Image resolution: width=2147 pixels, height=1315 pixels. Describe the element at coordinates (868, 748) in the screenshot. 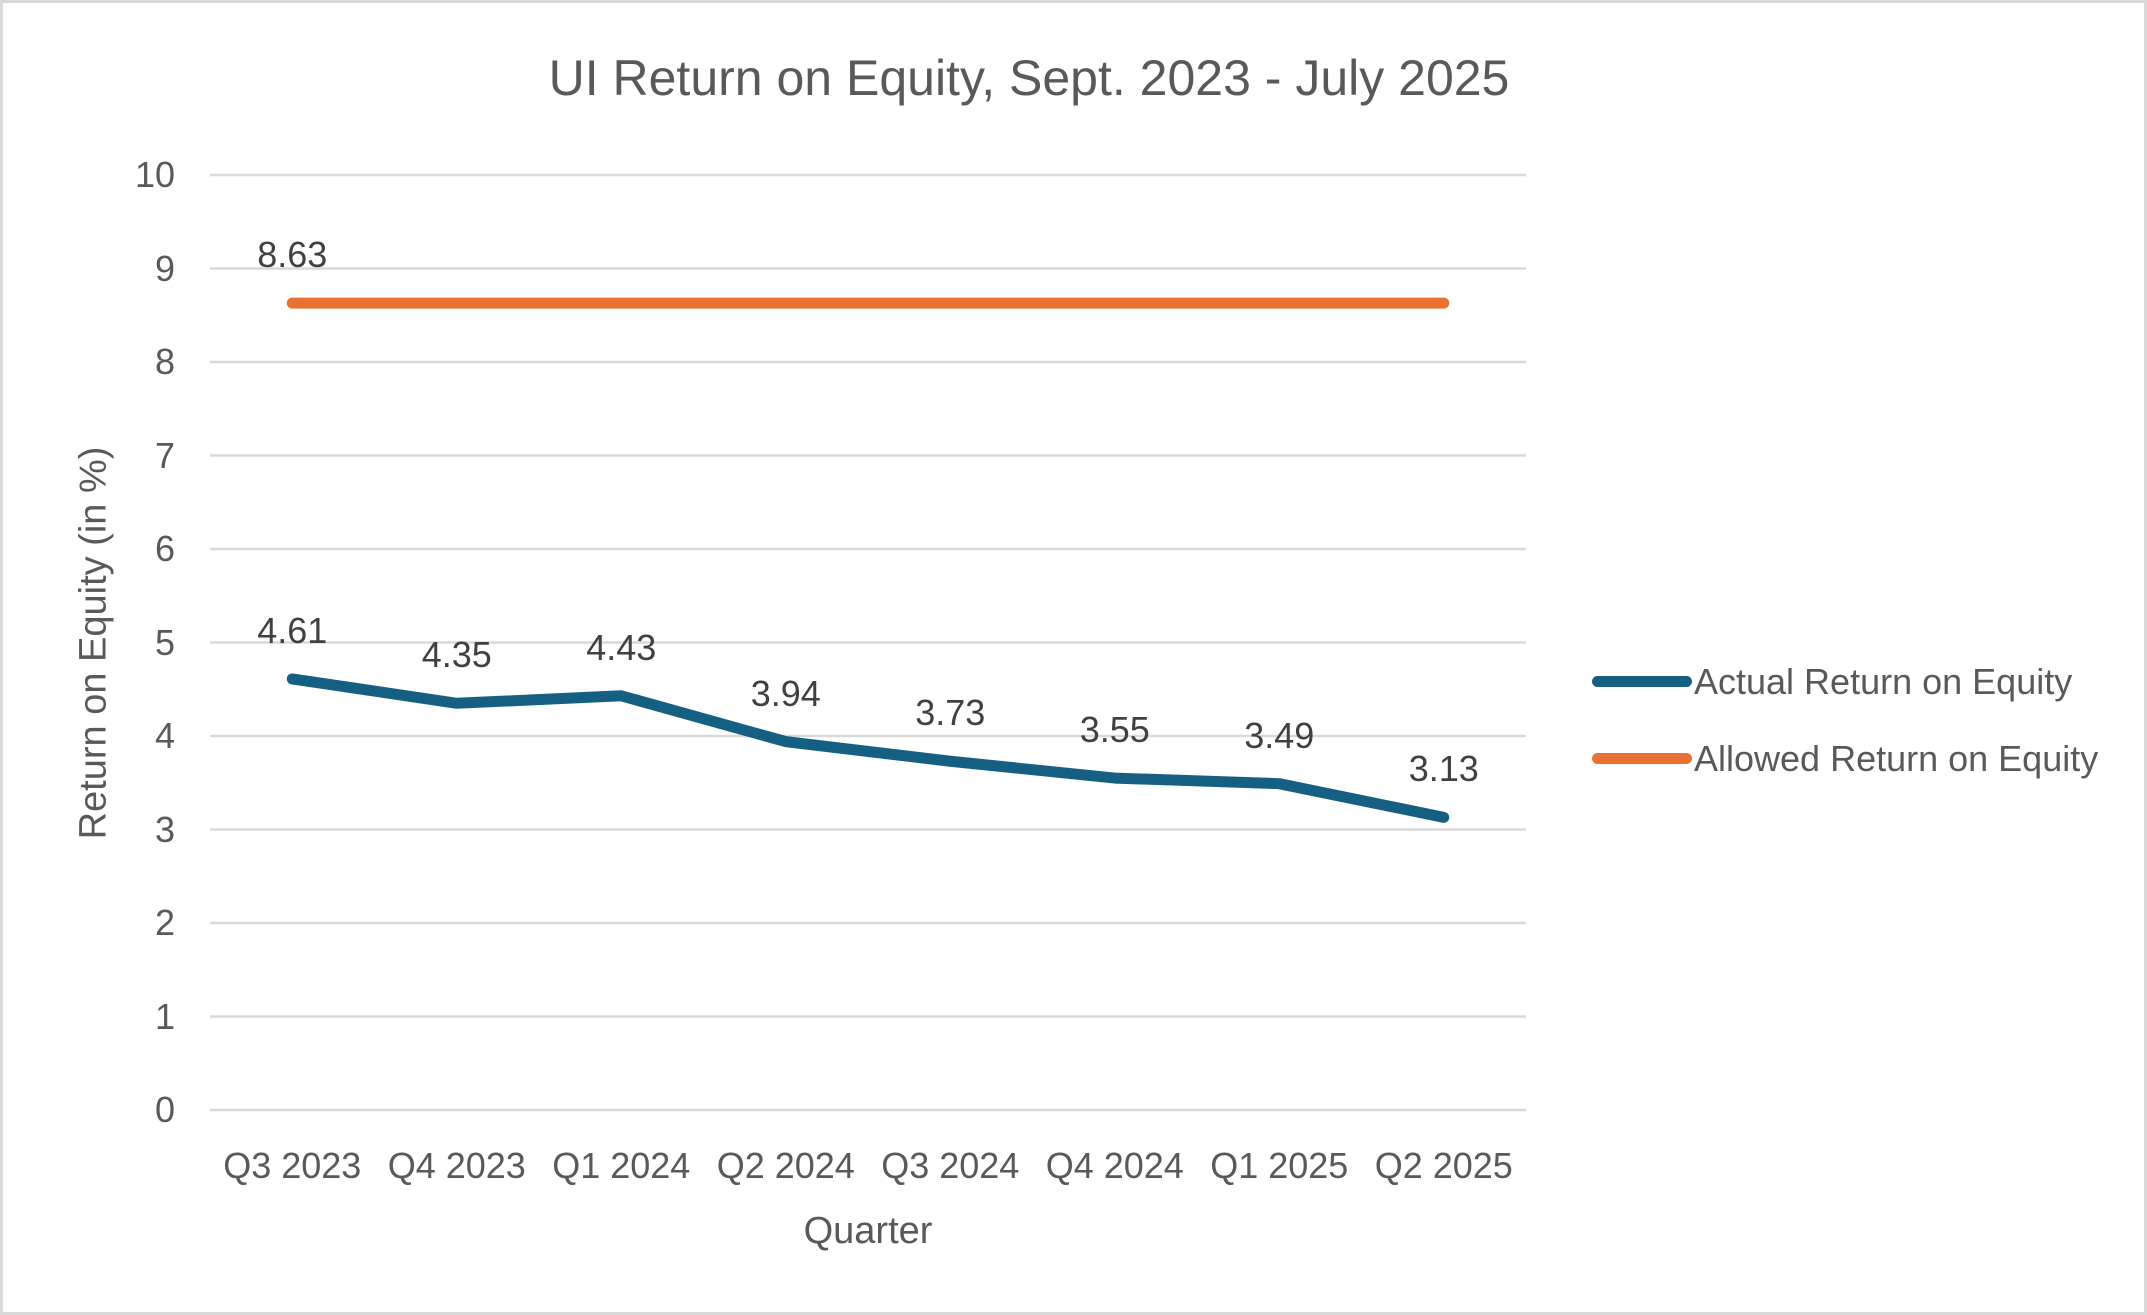

I see `series-line-actual-return-on-equity` at that location.